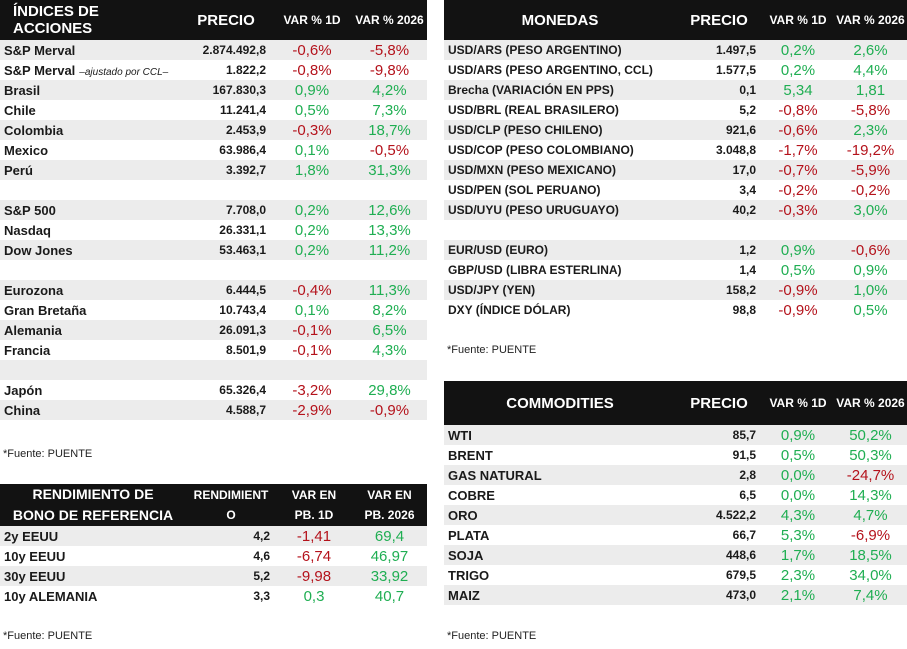 This screenshot has width=907, height=649. I want to click on bonds-title-line2: BONO DE REFERENCIA, so click(93, 515).